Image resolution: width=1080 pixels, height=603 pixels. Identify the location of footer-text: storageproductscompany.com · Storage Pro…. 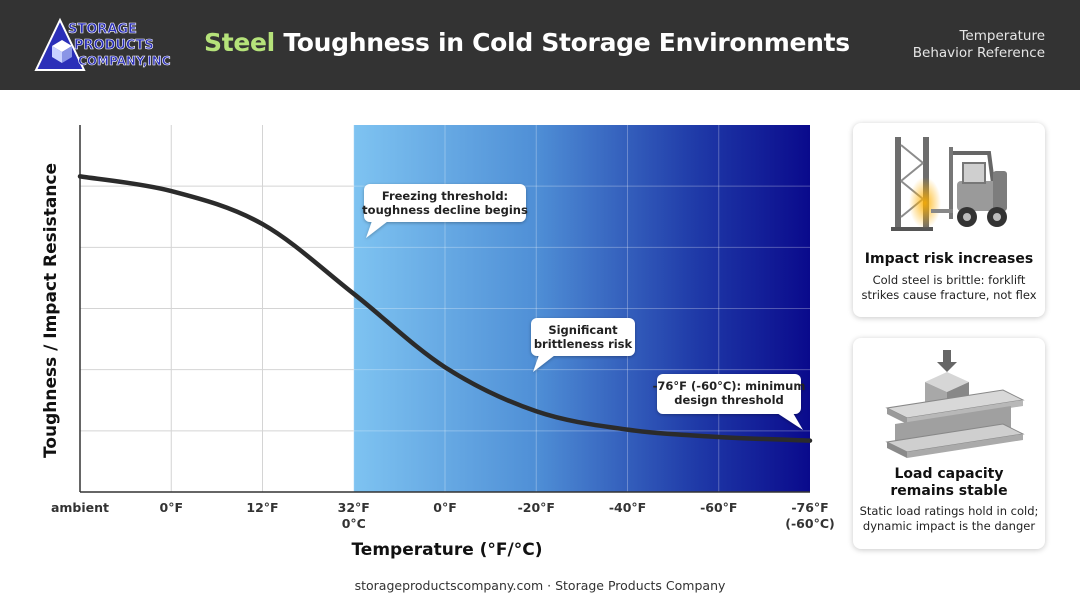
(540, 585).